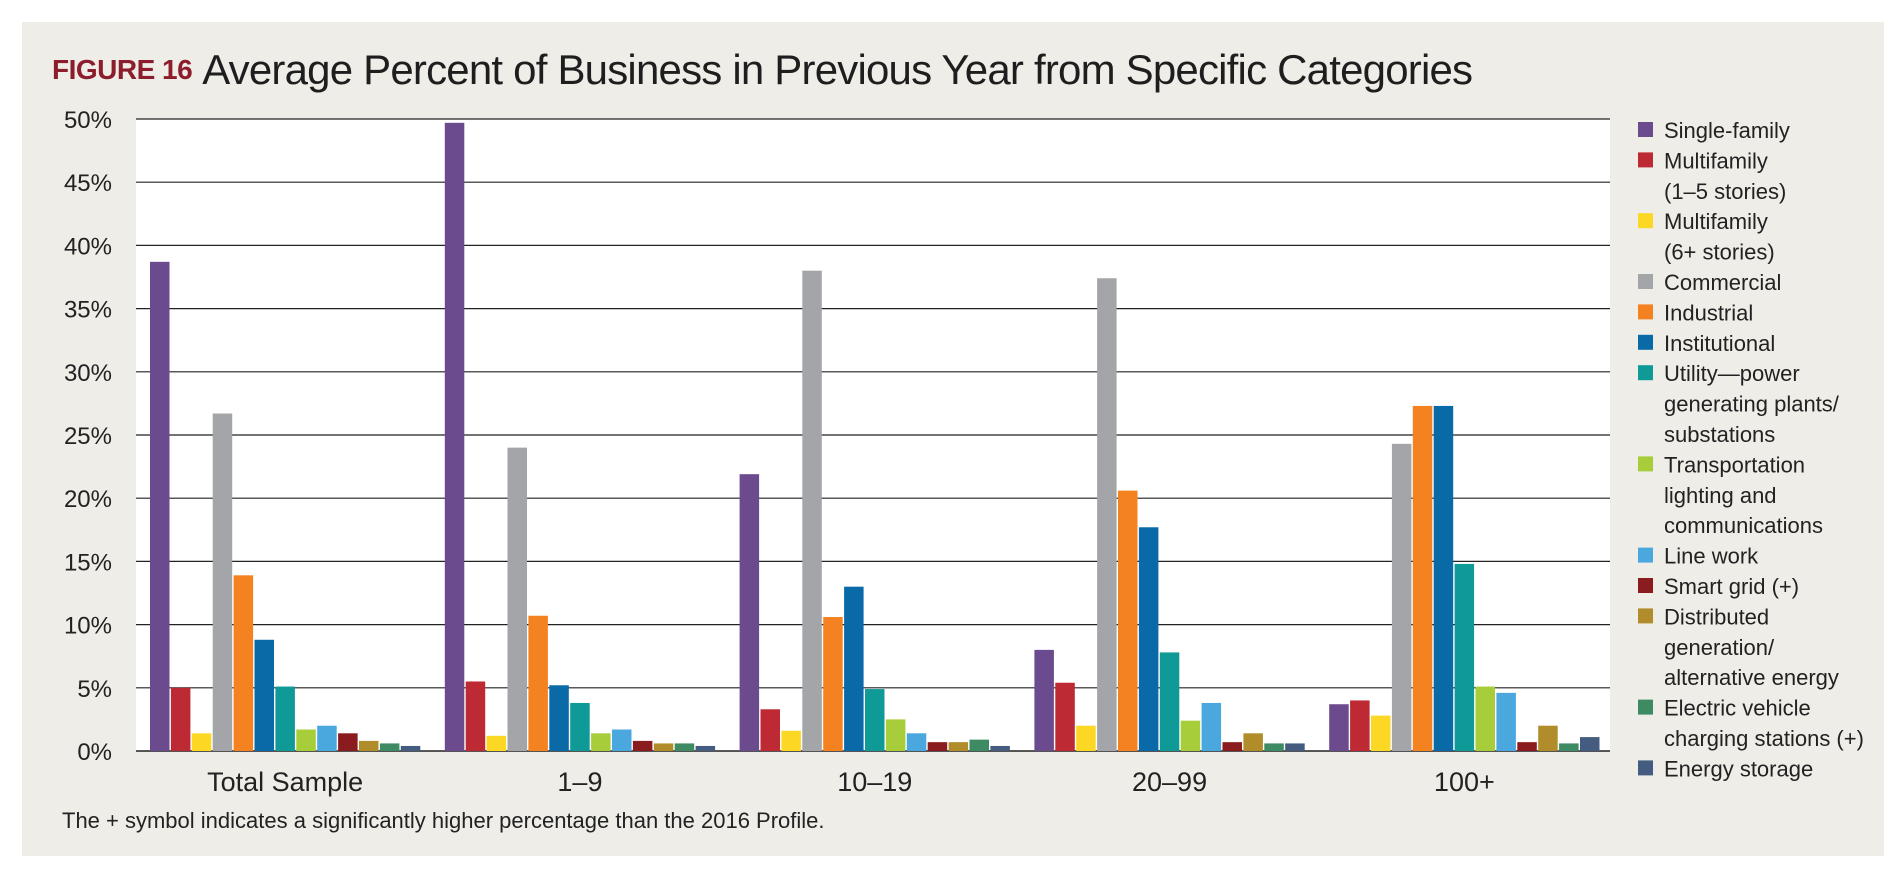 The width and height of the screenshot is (1900, 878). Describe the element at coordinates (1169, 782) in the screenshot. I see `x-category-label: 20–99` at that location.